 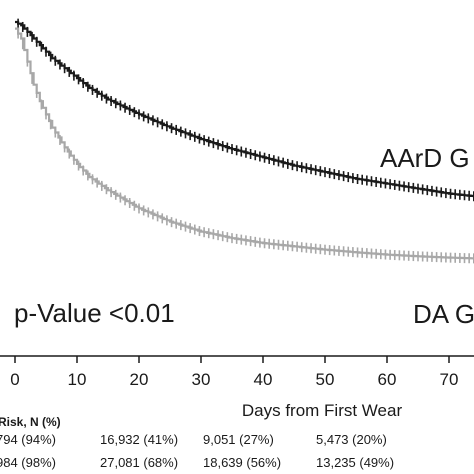 I want to click on risk-cell: 16,932 (41%), so click(x=139, y=439).